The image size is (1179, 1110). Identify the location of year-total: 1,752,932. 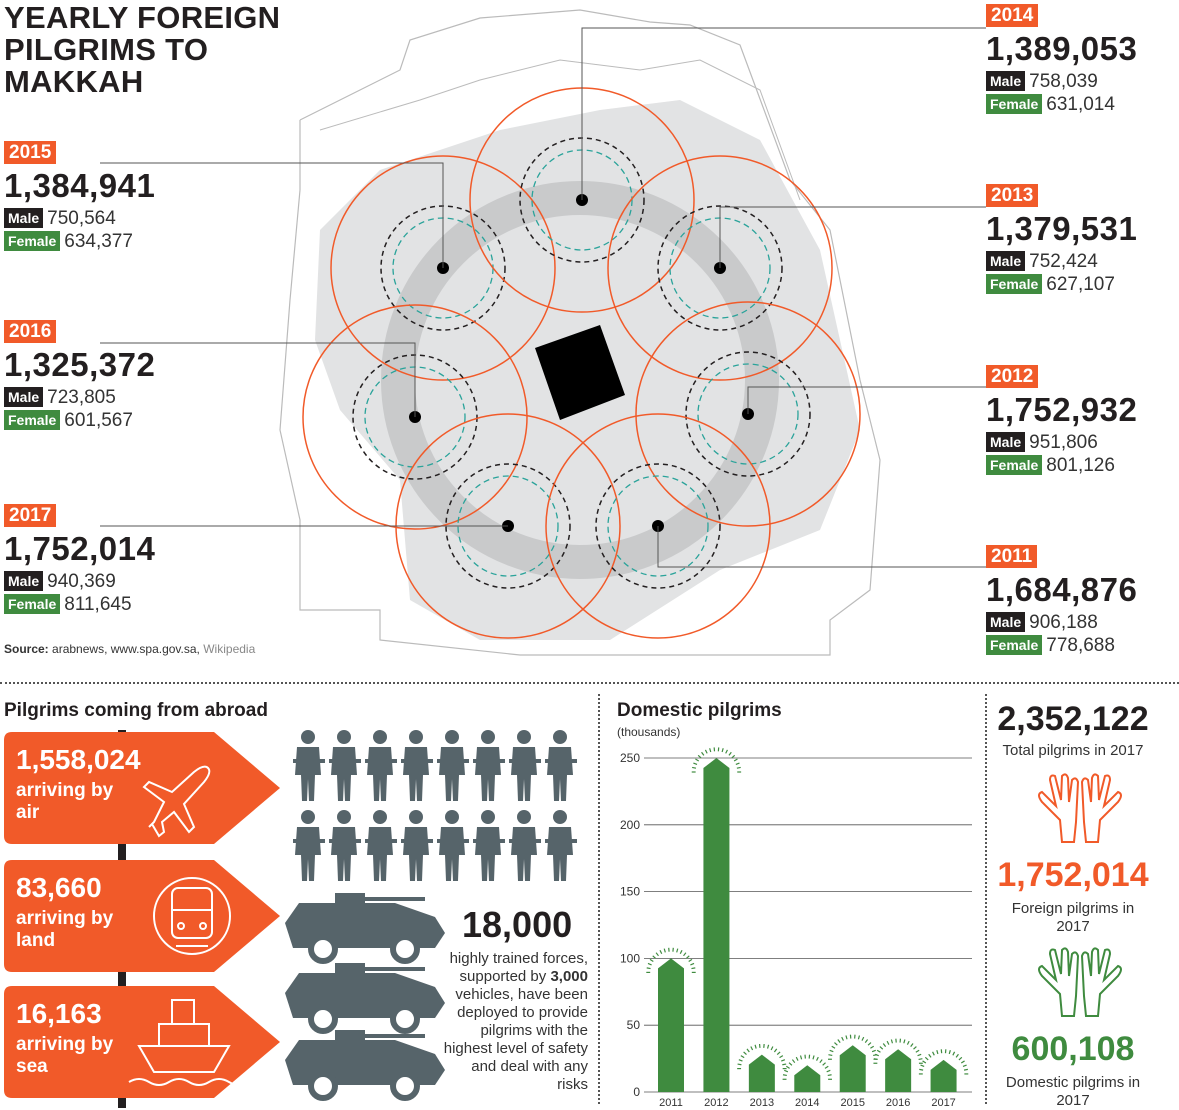
(1061, 410).